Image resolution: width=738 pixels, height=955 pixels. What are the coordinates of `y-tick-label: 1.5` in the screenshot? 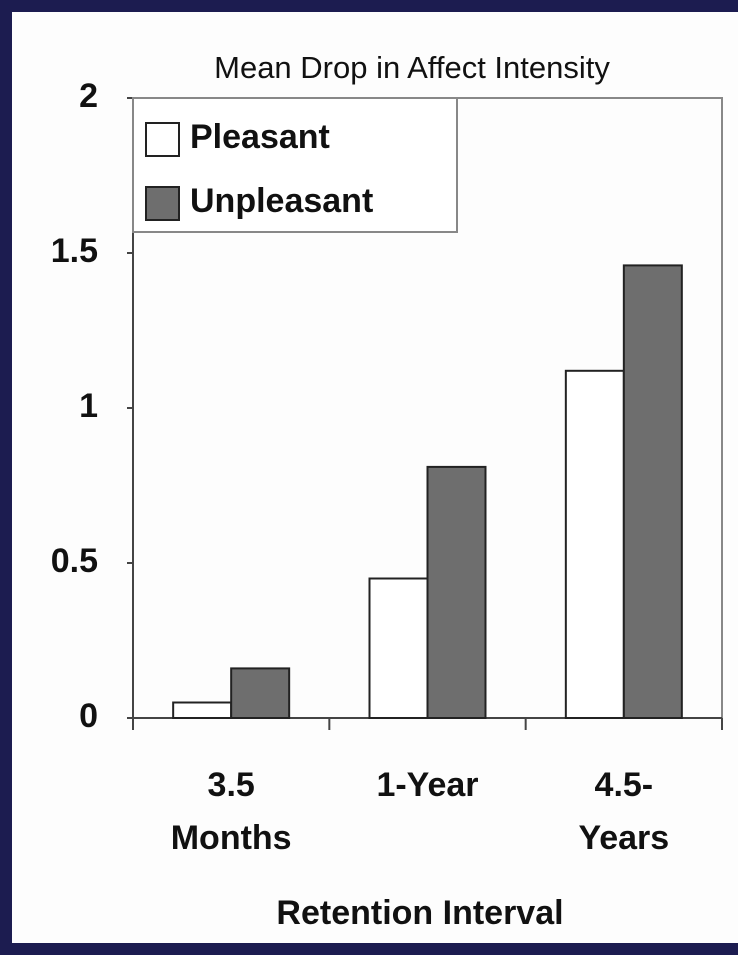 It's located at (74, 251).